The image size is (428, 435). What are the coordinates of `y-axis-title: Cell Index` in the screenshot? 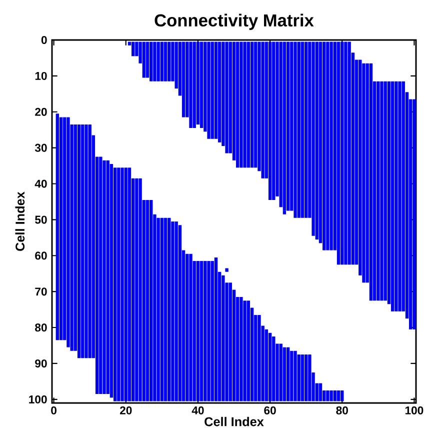 It's located at (20, 221).